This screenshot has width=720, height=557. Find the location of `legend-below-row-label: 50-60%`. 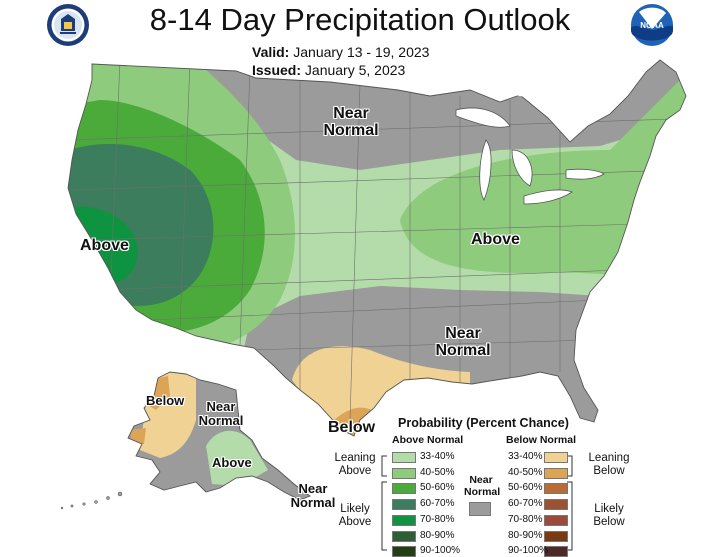

legend-below-row-label: 50-60% is located at coordinates (525, 488).